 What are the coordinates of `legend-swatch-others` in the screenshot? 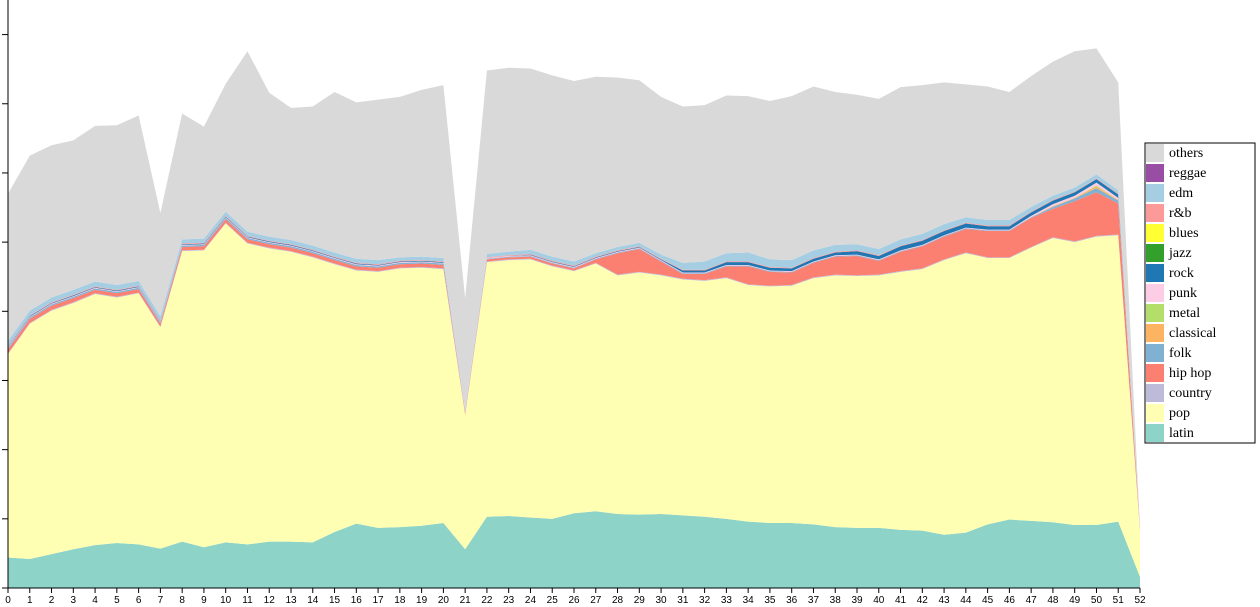 It's located at (1155, 153).